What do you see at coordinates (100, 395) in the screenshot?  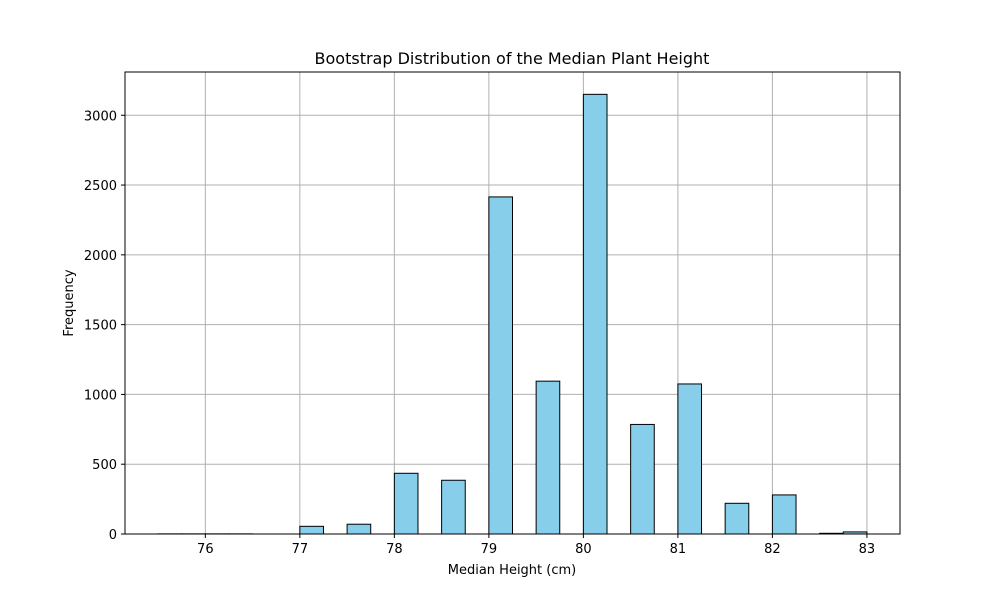 I see `y-tick-label: 1000` at bounding box center [100, 395].